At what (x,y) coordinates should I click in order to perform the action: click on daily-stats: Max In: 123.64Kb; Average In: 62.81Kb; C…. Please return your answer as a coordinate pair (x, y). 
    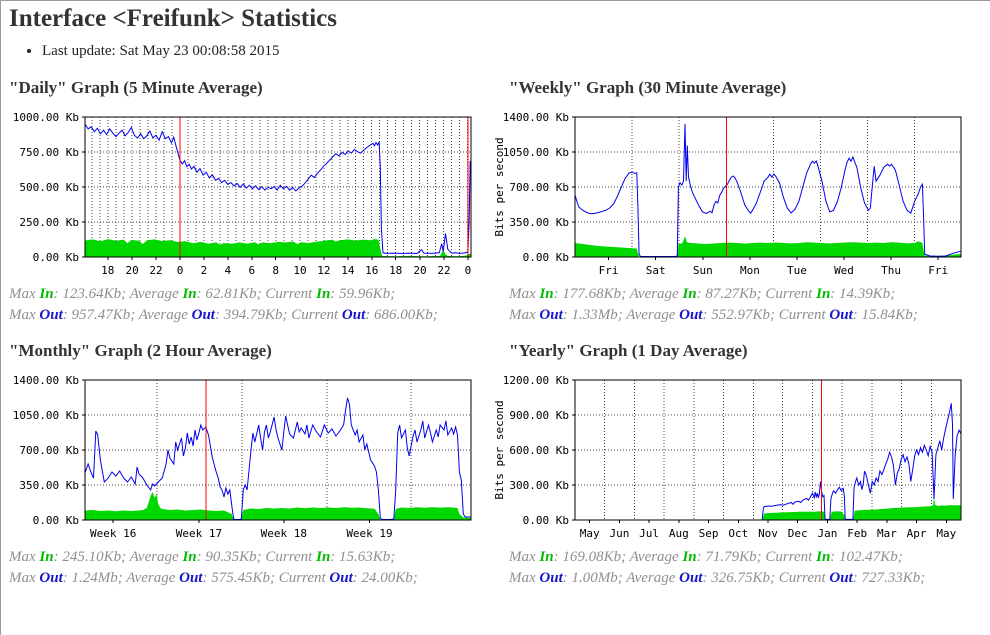
    Looking at the image, I should click on (223, 304).